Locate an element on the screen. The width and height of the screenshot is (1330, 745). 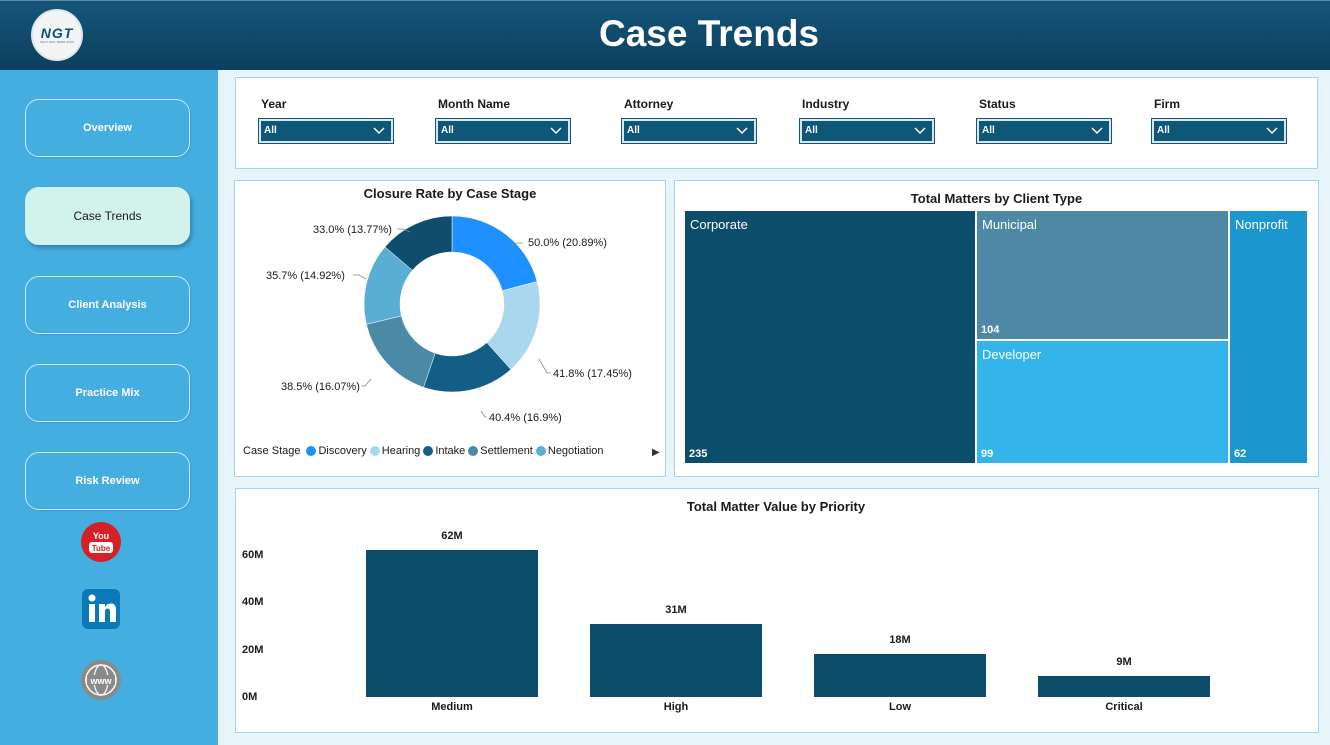
legend-item-hearing: Hearing is located at coordinates (395, 451).